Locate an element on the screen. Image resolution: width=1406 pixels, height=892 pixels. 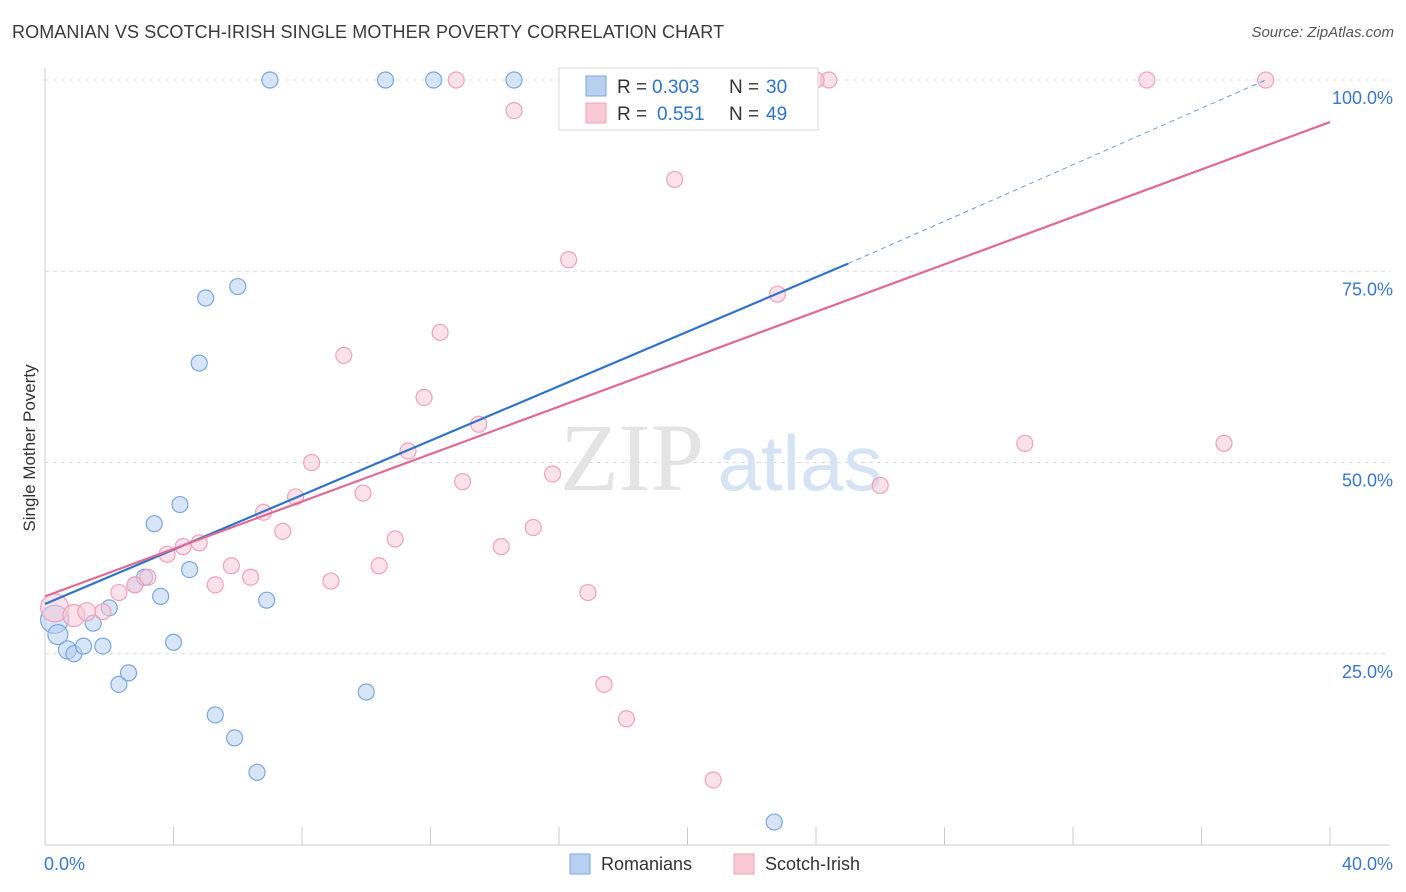
y-tick-label: 25.0% is located at coordinates (1367, 672).